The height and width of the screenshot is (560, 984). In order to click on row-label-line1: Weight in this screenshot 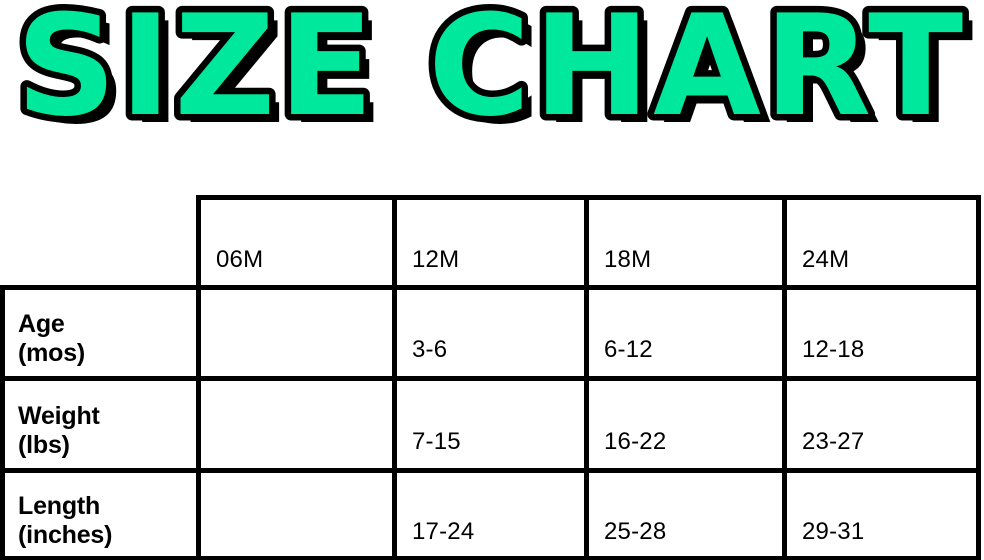, I will do `click(59, 416)`.